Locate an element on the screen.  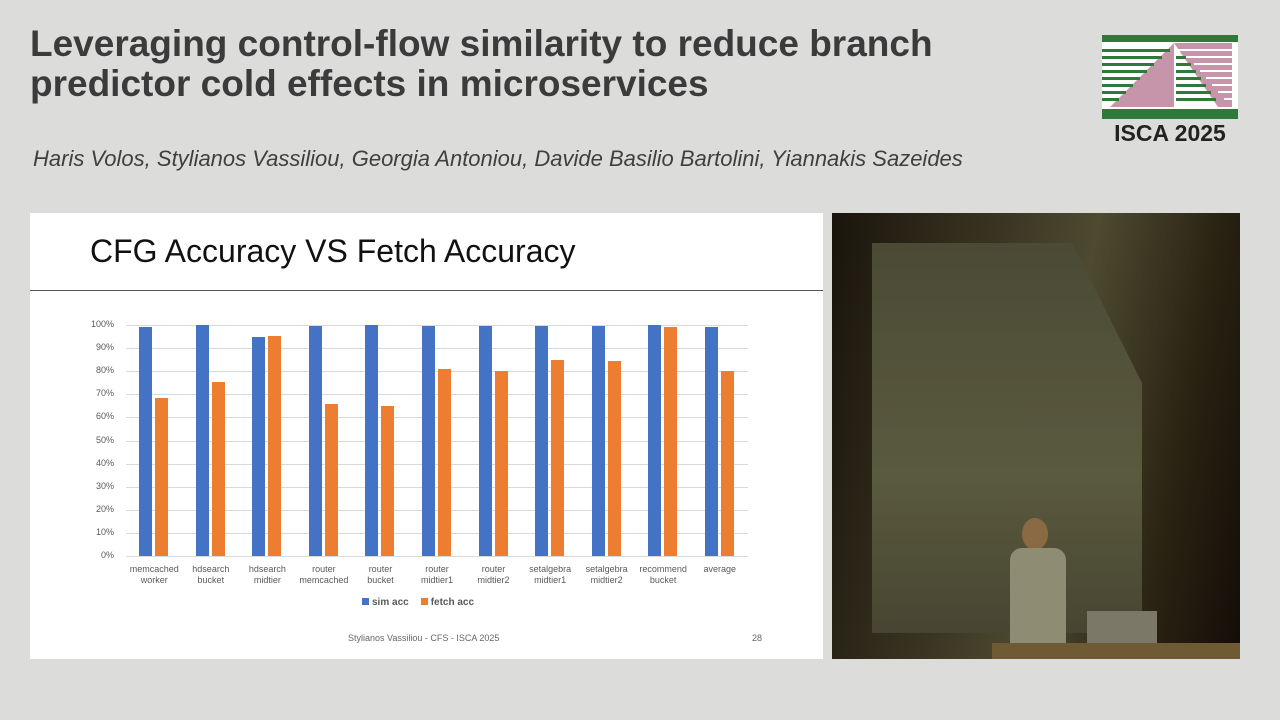
speaker is located at coordinates (1040, 588).